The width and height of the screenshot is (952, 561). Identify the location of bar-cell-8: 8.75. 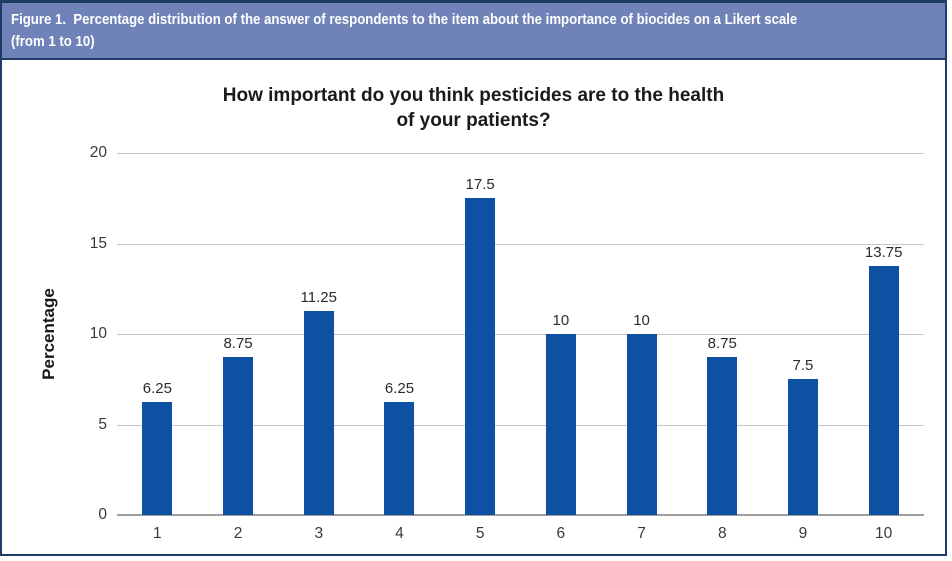
(722, 334).